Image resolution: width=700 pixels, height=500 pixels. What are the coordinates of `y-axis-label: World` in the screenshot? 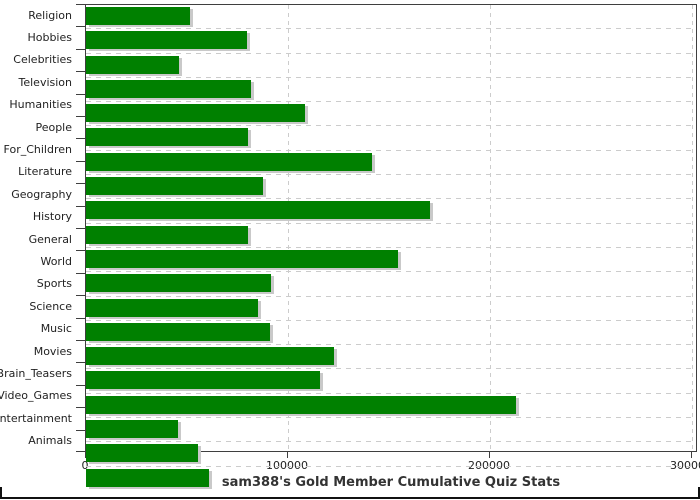 It's located at (56, 261).